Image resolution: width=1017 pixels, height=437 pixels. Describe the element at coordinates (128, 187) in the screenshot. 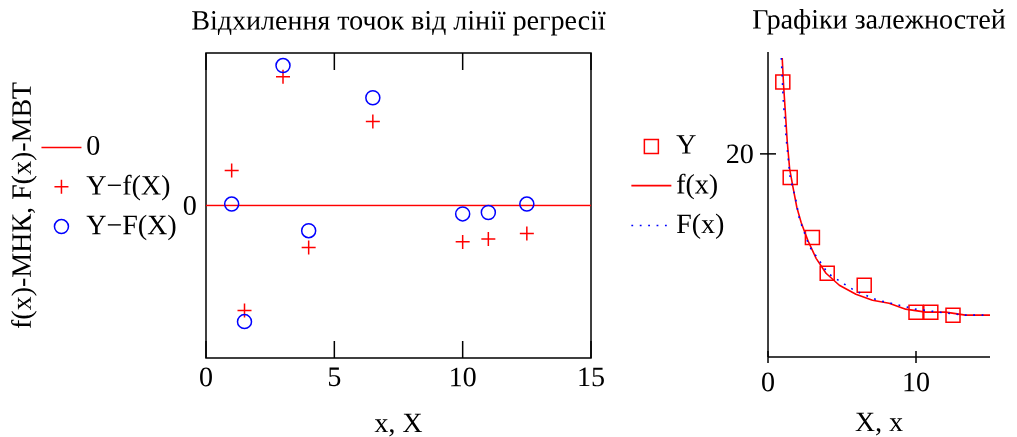

I see `legend-label: Y−f(X)` at that location.